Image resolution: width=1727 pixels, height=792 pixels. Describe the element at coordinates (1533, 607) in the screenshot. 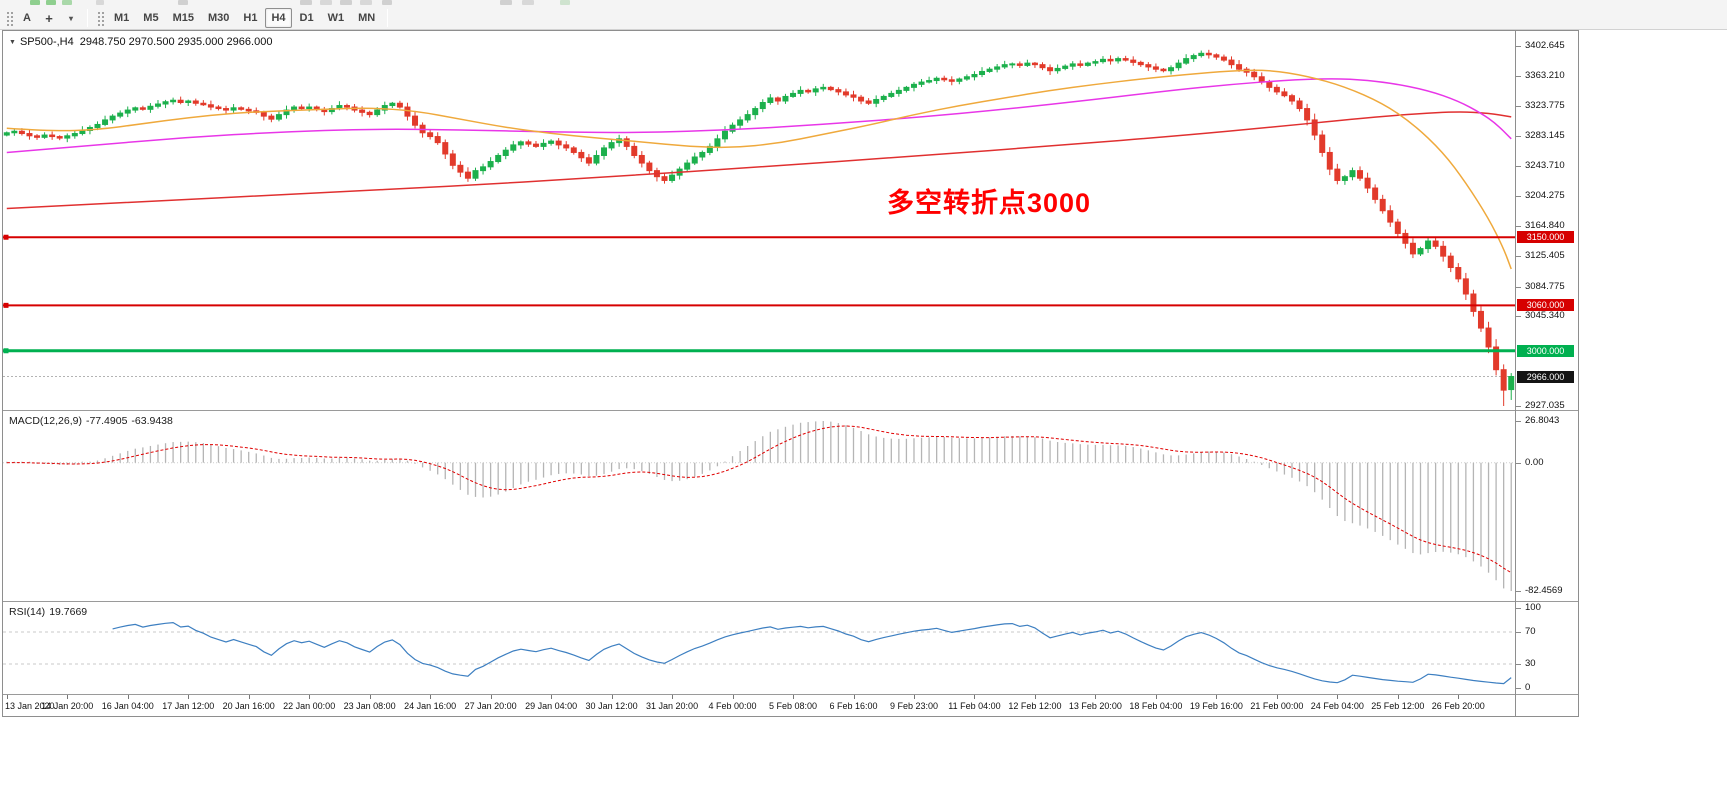

I see `rsi-scale-label: 100` at that location.